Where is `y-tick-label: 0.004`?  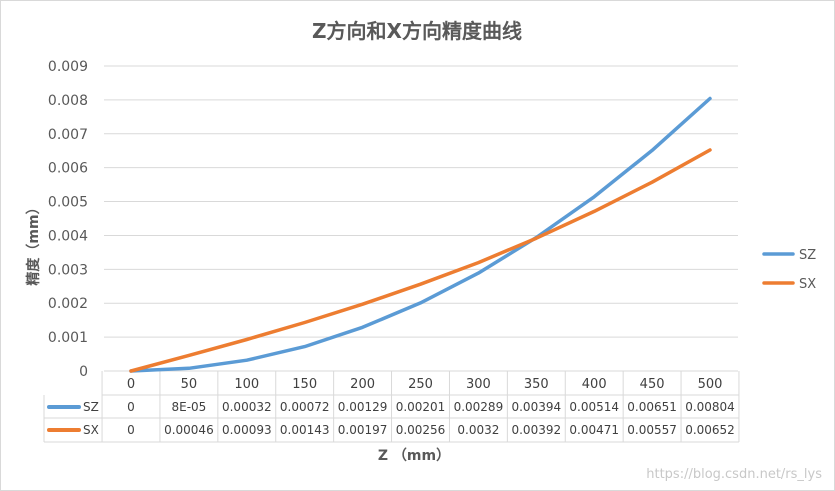 y-tick-label: 0.004 is located at coordinates (68, 236).